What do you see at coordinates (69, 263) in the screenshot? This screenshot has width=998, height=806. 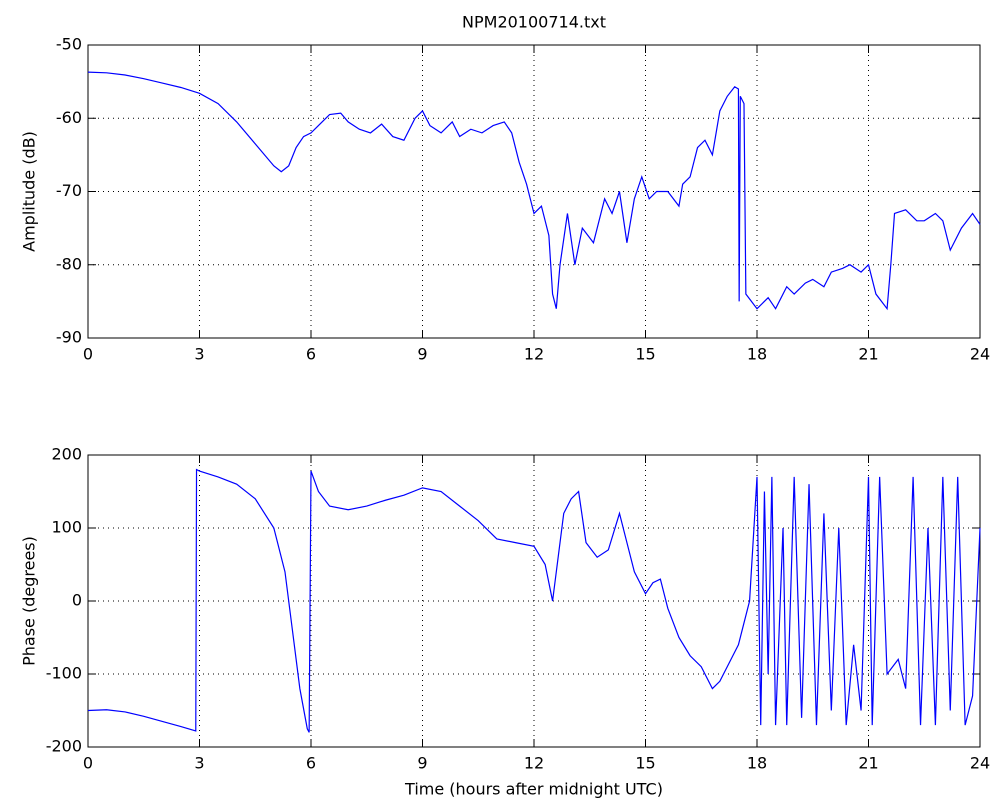 I see `y-tick-label: -80` at bounding box center [69, 263].